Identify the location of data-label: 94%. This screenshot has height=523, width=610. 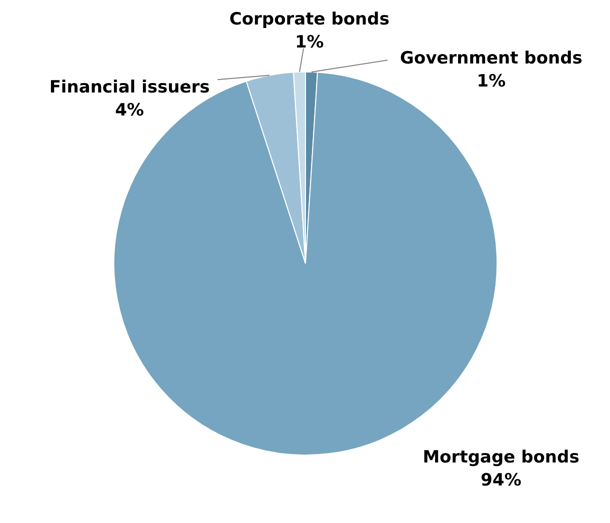
(501, 480).